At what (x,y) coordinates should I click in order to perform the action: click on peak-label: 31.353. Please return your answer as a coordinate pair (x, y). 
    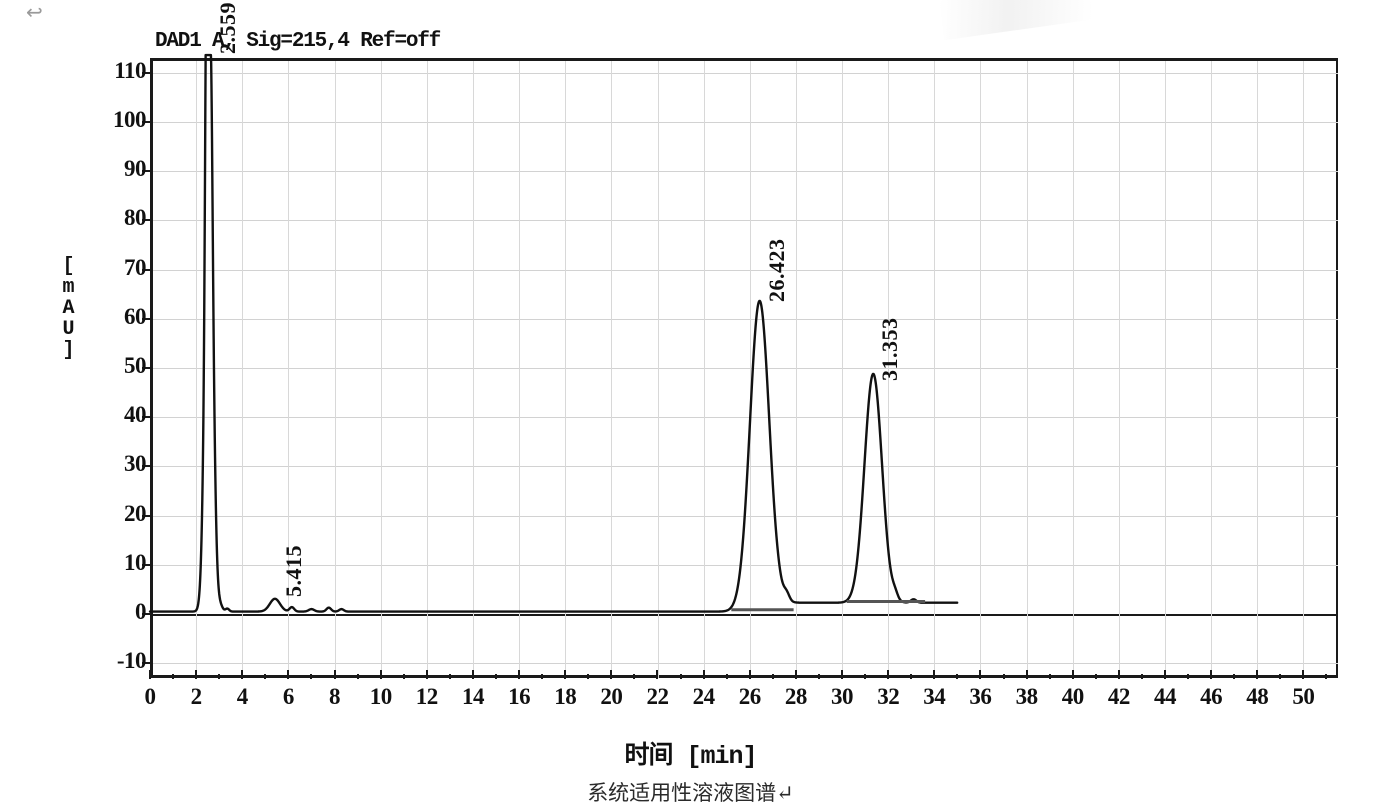
    Looking at the image, I should click on (890, 349).